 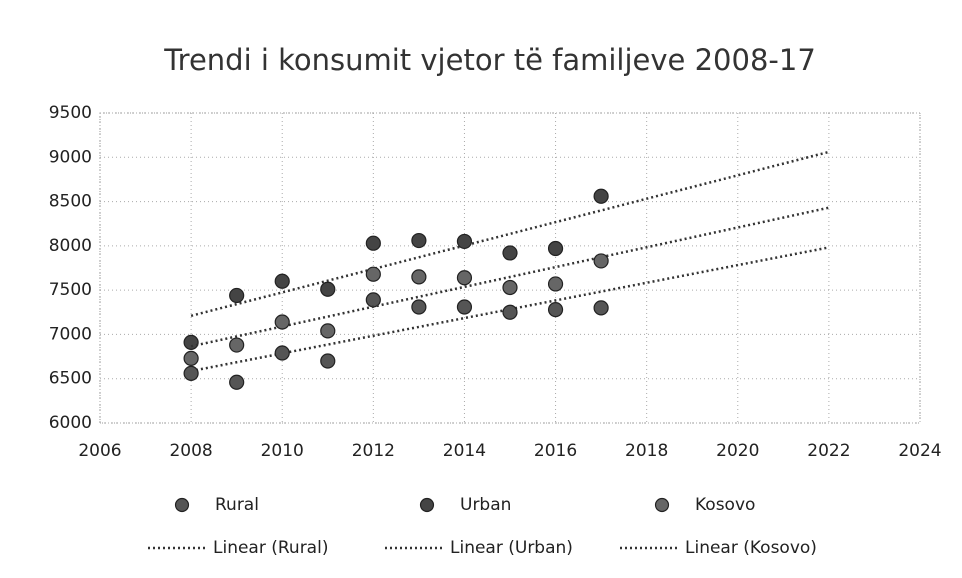 What do you see at coordinates (737, 451) in the screenshot?
I see `x-tick-label: 2020` at bounding box center [737, 451].